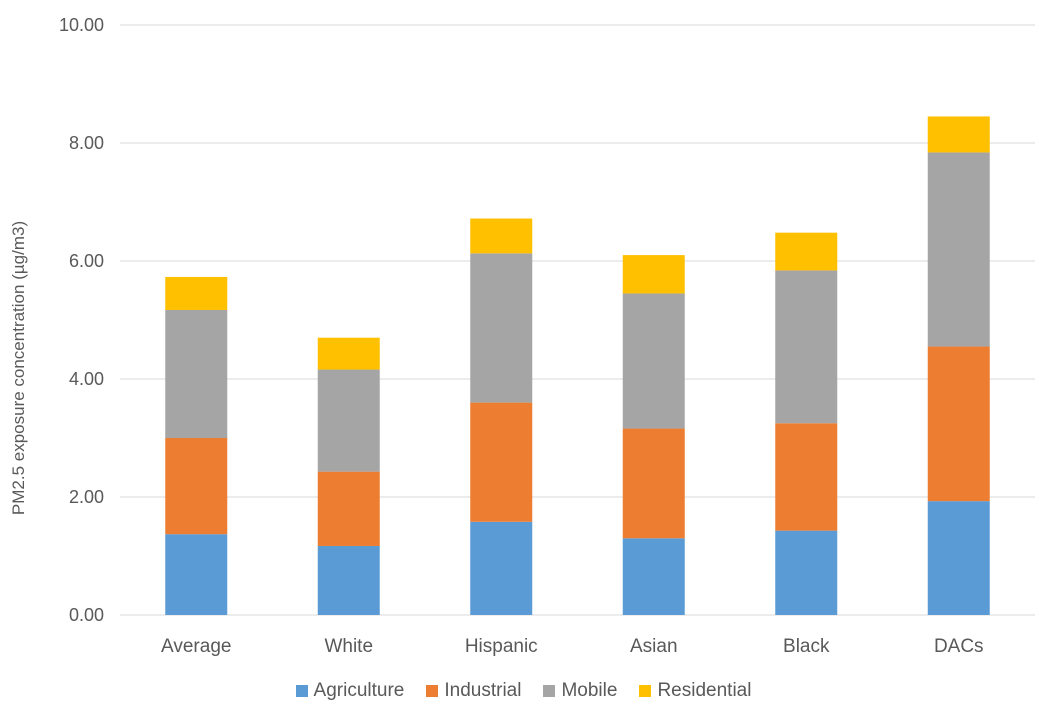  I want to click on bar-segment-residential-average, so click(196, 293).